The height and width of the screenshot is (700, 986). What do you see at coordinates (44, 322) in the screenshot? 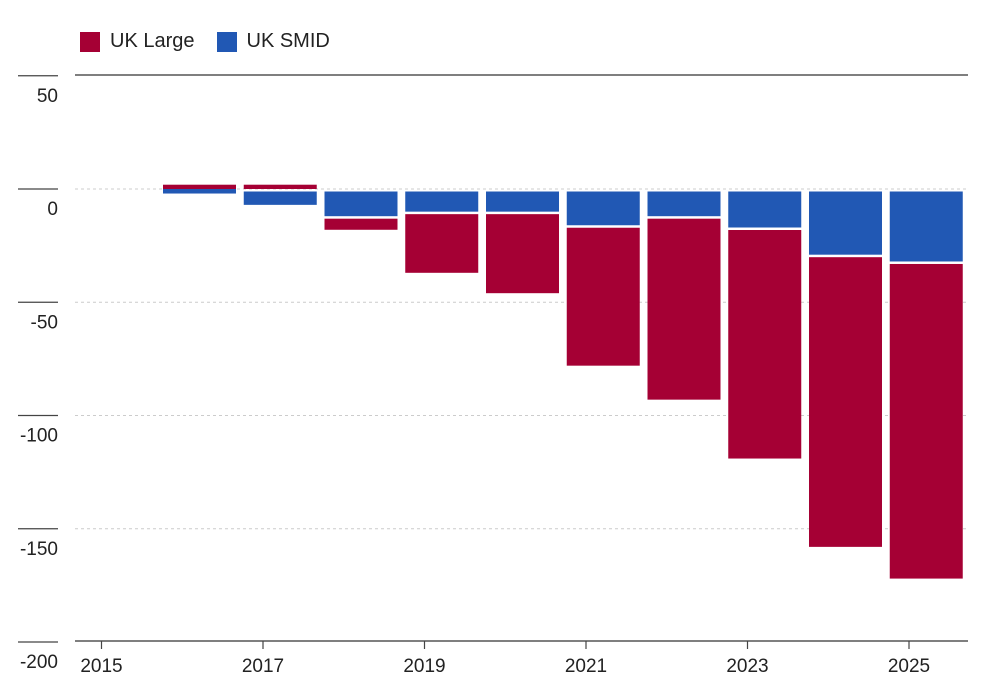
I see `y-tick-label: -50` at bounding box center [44, 322].